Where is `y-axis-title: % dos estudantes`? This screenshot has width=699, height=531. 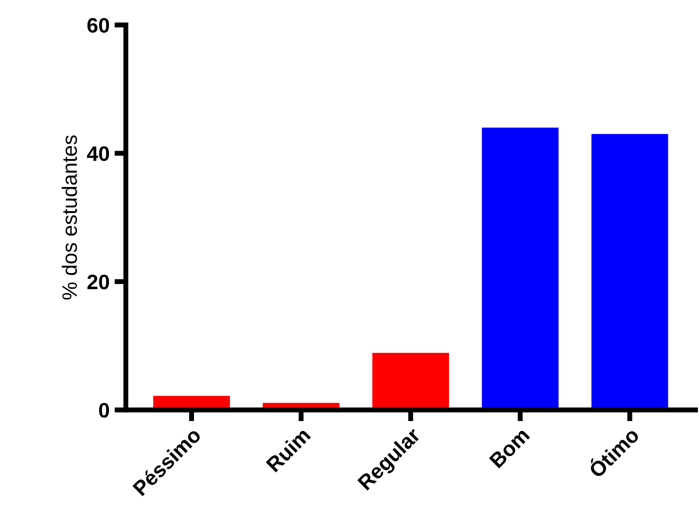 y-axis-title: % dos estudantes is located at coordinates (70, 217).